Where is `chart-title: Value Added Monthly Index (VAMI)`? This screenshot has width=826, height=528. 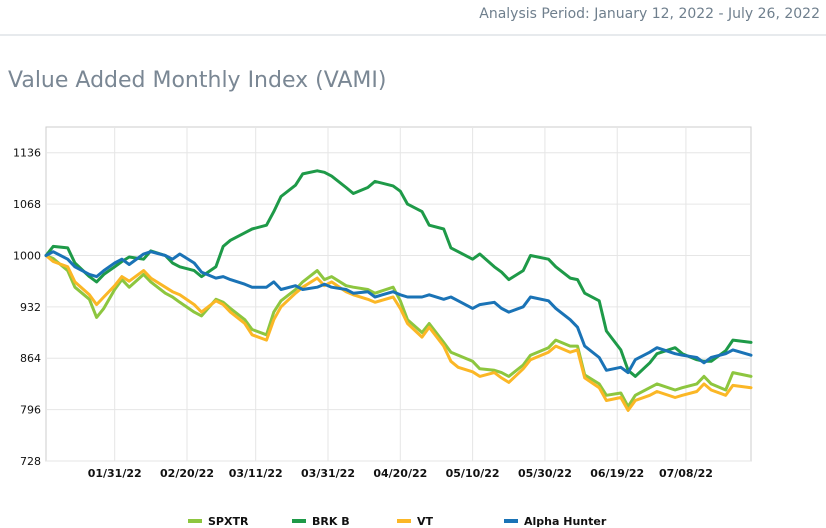
chart-title: Value Added Monthly Index (VAMI) is located at coordinates (197, 80).